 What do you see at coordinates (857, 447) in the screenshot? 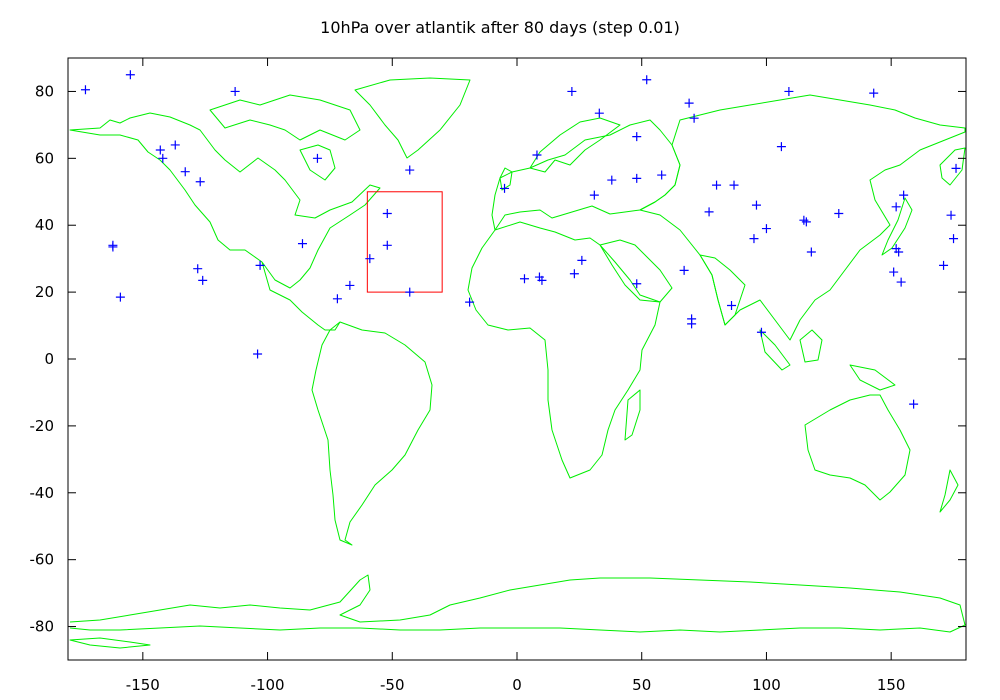
I see `coastline-australia` at bounding box center [857, 447].